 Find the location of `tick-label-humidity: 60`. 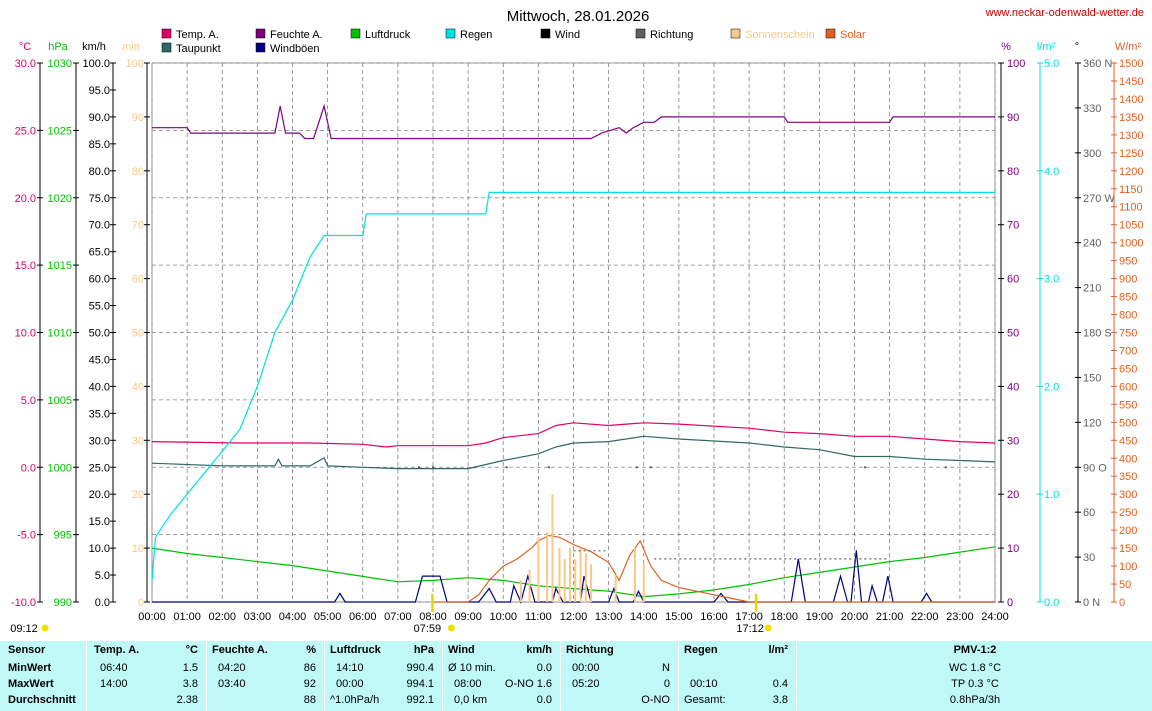

tick-label-humidity: 60 is located at coordinates (1013, 280).